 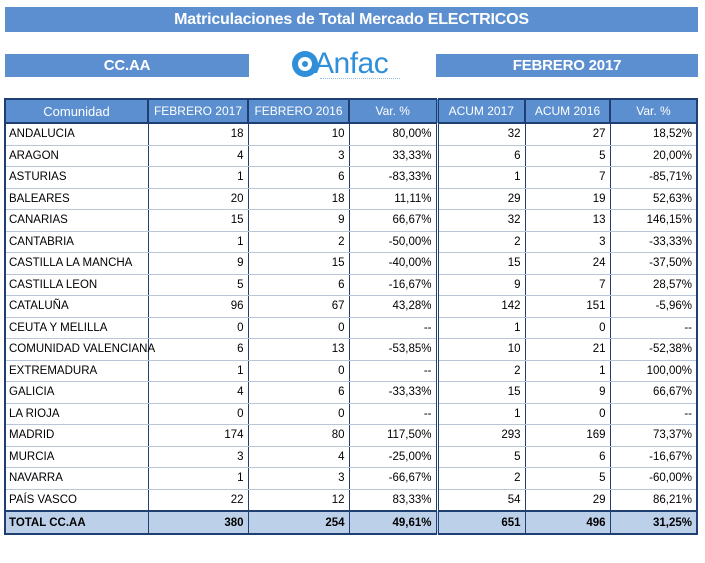 I want to click on table-row: CASTILLA LA MANCHA 9 15 -40,00% 15 24 -37,50%, so click(x=351, y=263).